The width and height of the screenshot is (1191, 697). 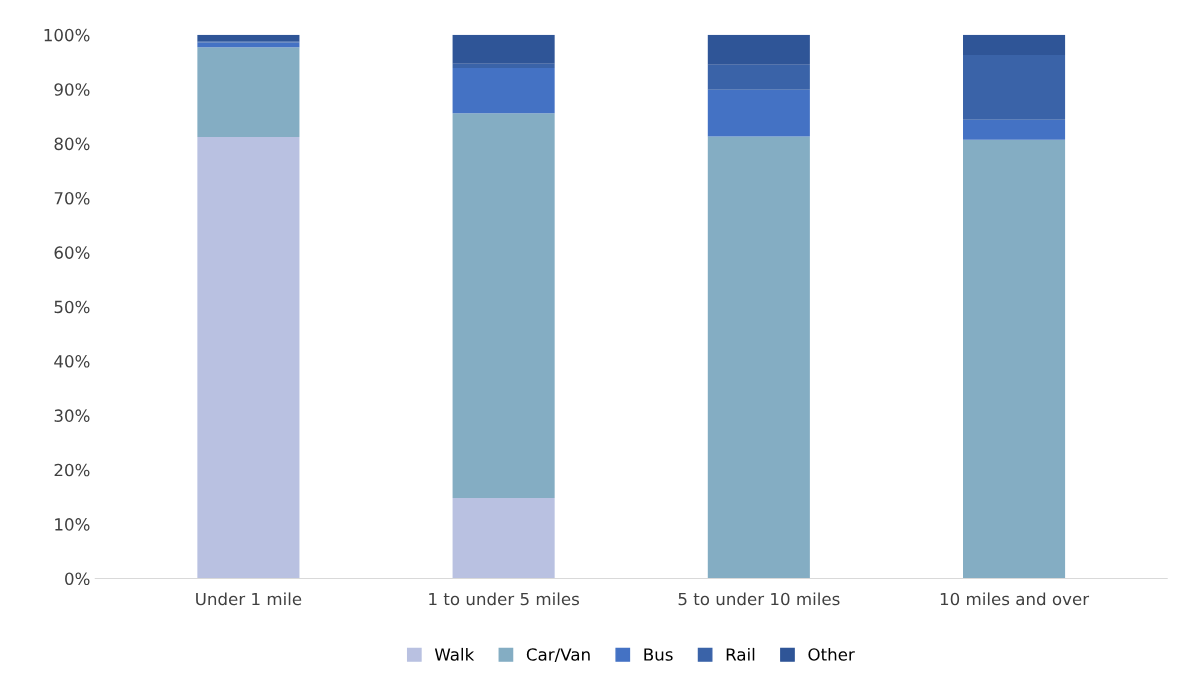 What do you see at coordinates (1015, 599) in the screenshot?
I see `x-tick-label: 10 miles and over` at bounding box center [1015, 599].